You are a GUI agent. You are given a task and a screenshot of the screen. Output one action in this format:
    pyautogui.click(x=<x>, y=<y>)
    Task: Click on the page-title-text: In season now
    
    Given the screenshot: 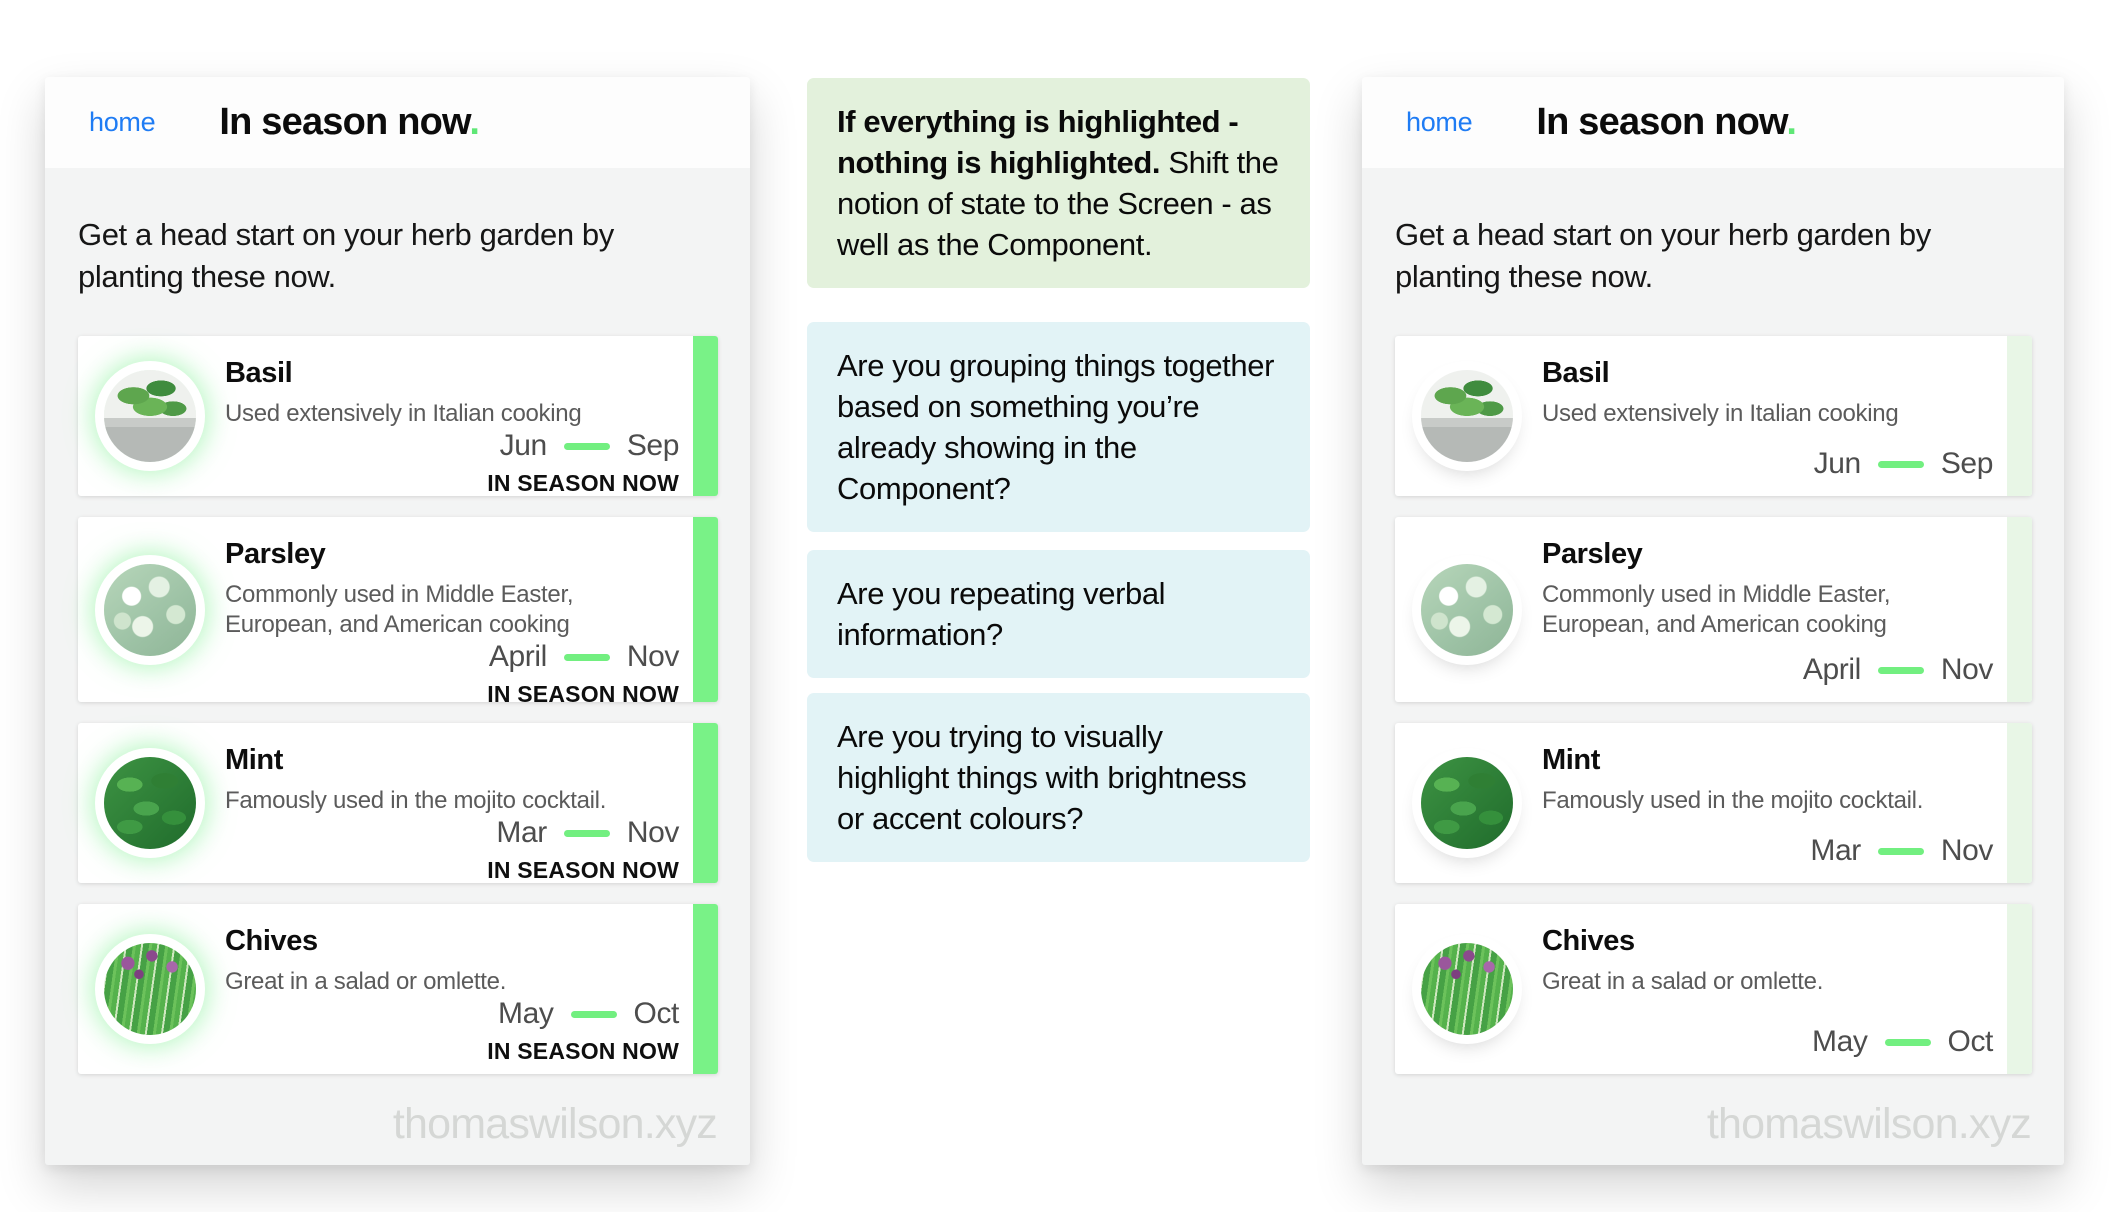 What is the action you would take?
    pyautogui.click(x=344, y=122)
    